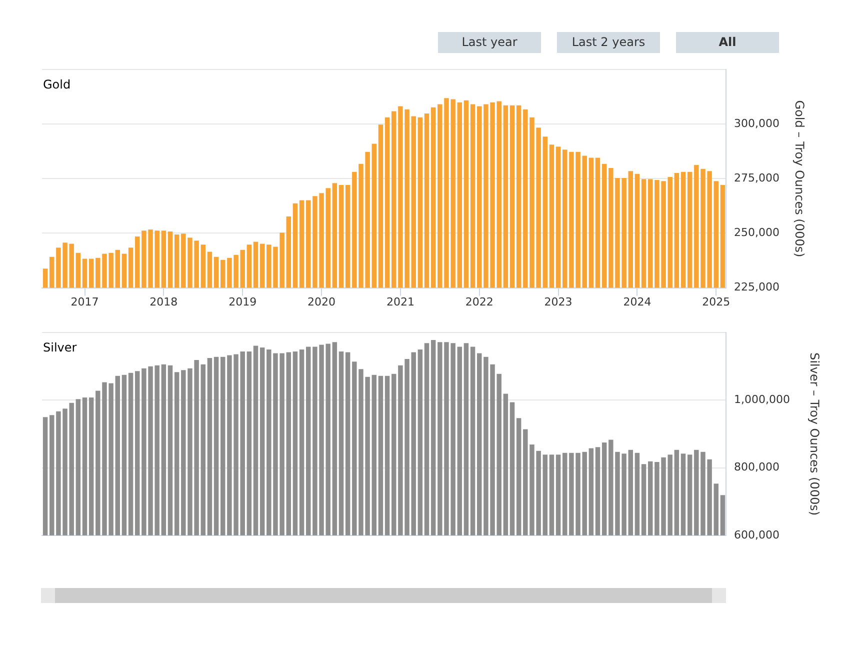 This screenshot has width=863, height=659. What do you see at coordinates (60, 347) in the screenshot?
I see `text: Silver` at bounding box center [60, 347].